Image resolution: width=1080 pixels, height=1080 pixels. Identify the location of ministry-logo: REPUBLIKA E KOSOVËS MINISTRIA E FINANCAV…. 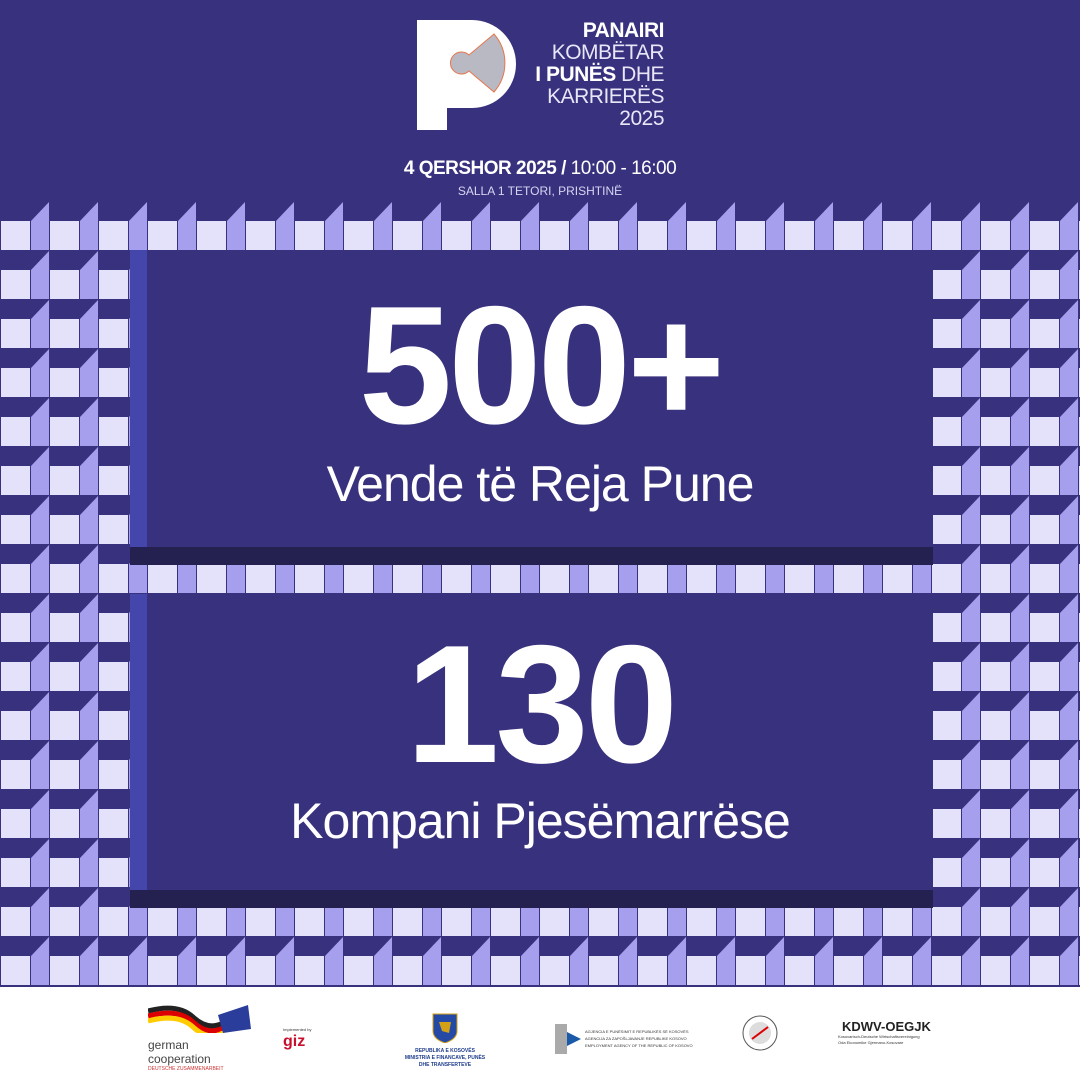
(445, 1041).